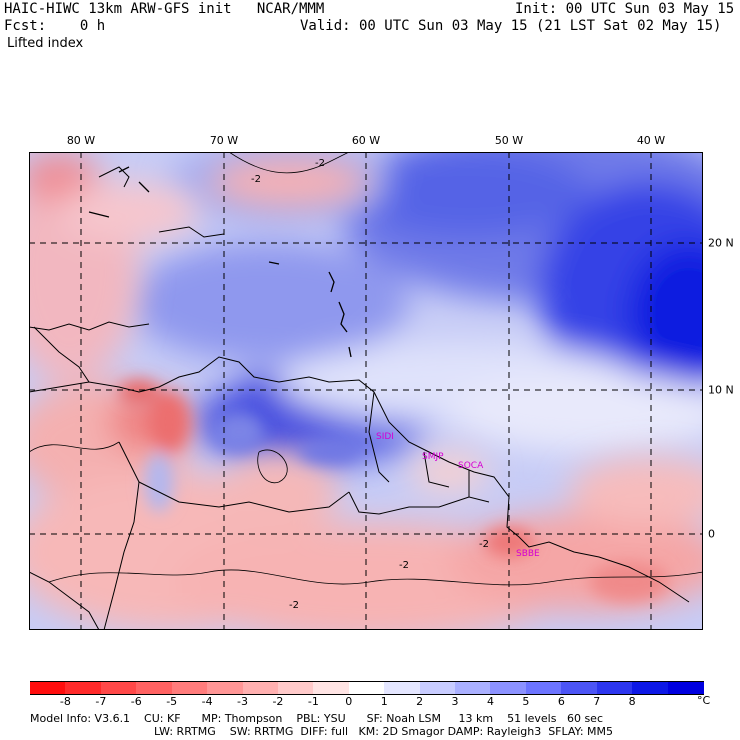  I want to click on suriname-border, so click(436, 469).